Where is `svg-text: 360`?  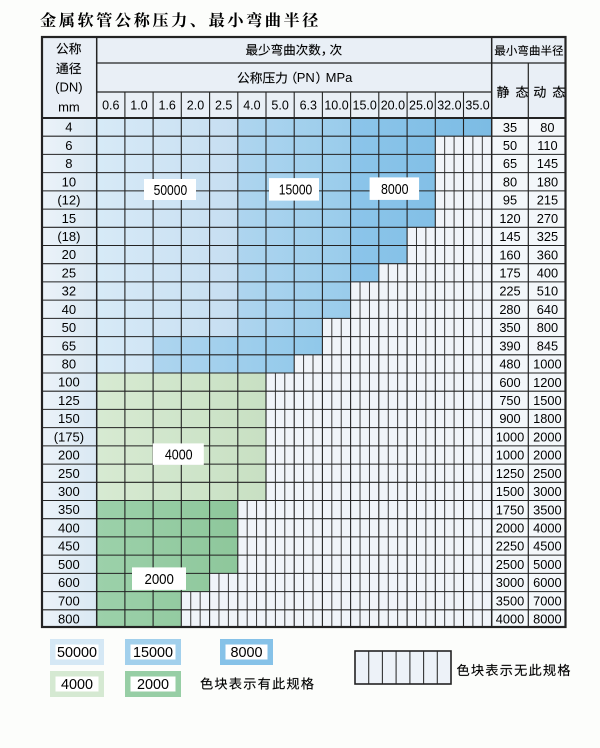 svg-text: 360 is located at coordinates (547, 254).